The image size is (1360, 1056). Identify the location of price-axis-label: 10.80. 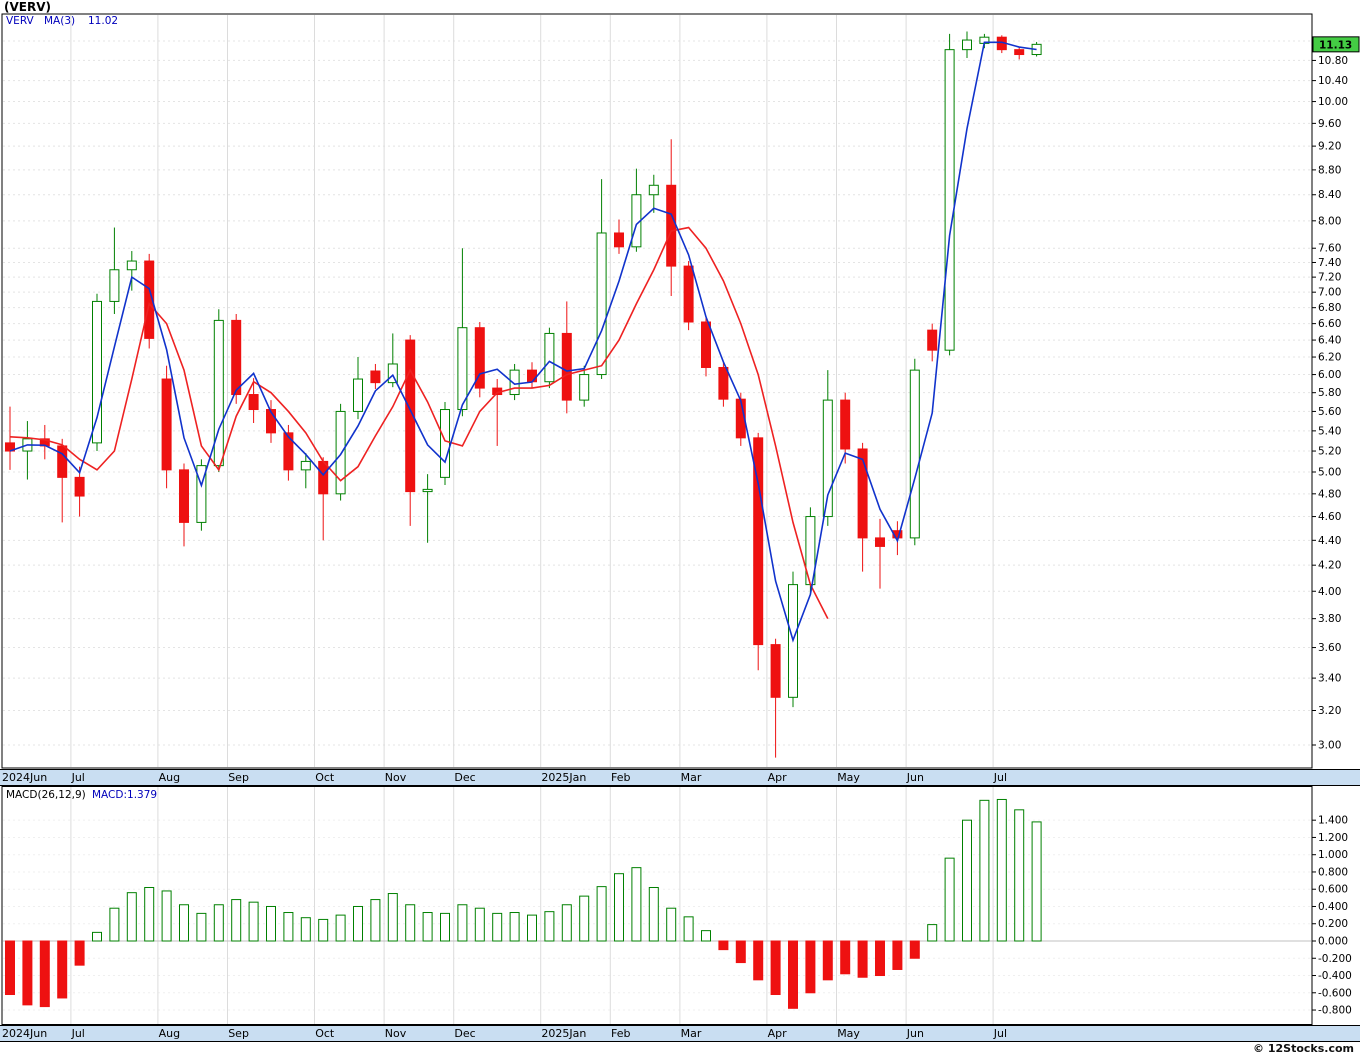
(1333, 61).